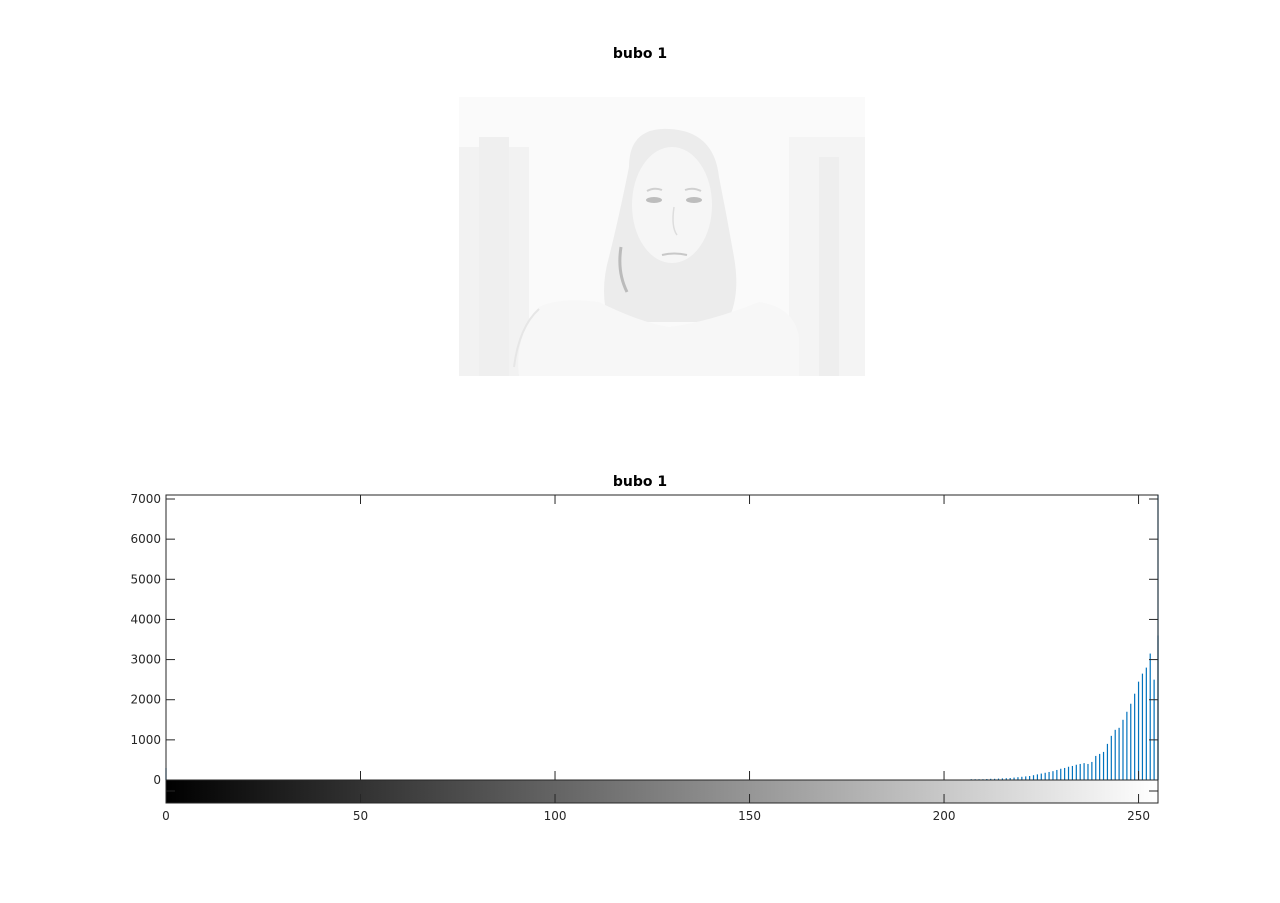 The image size is (1280, 903). I want to click on histogram-title: bubo 1, so click(640, 482).